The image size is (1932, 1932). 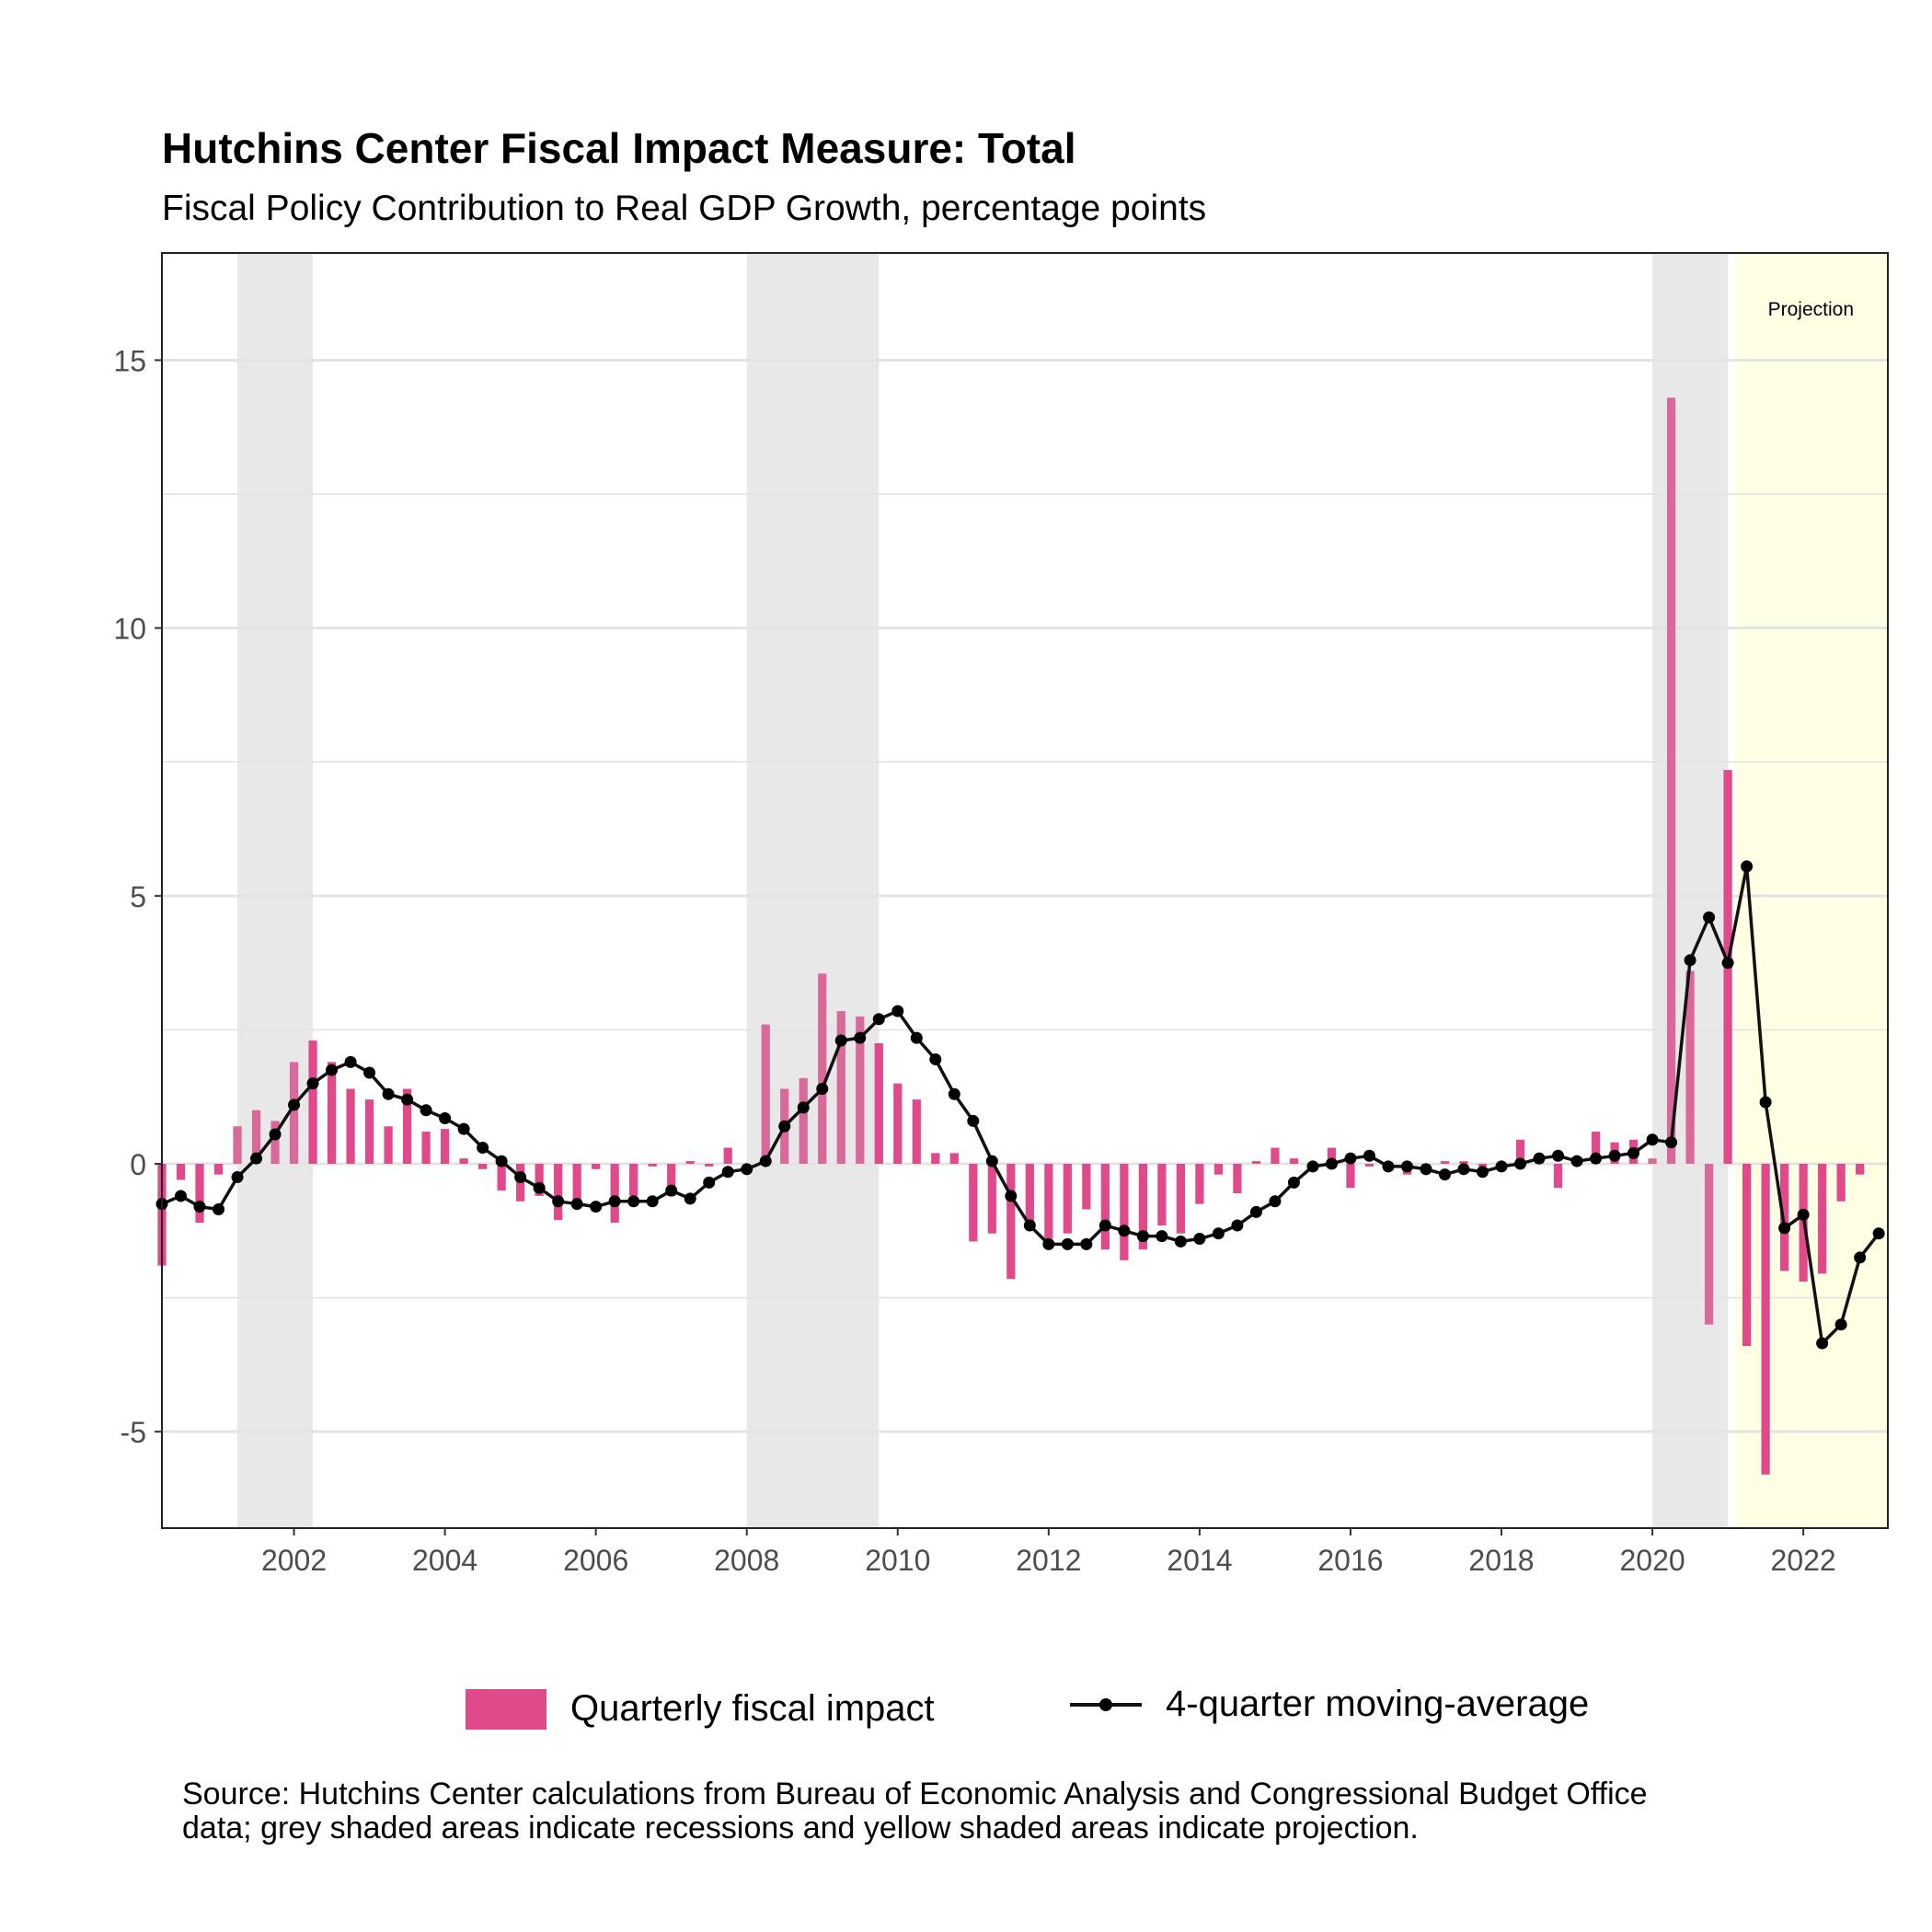 I want to click on x-tick-label: 2004, so click(x=444, y=1560).